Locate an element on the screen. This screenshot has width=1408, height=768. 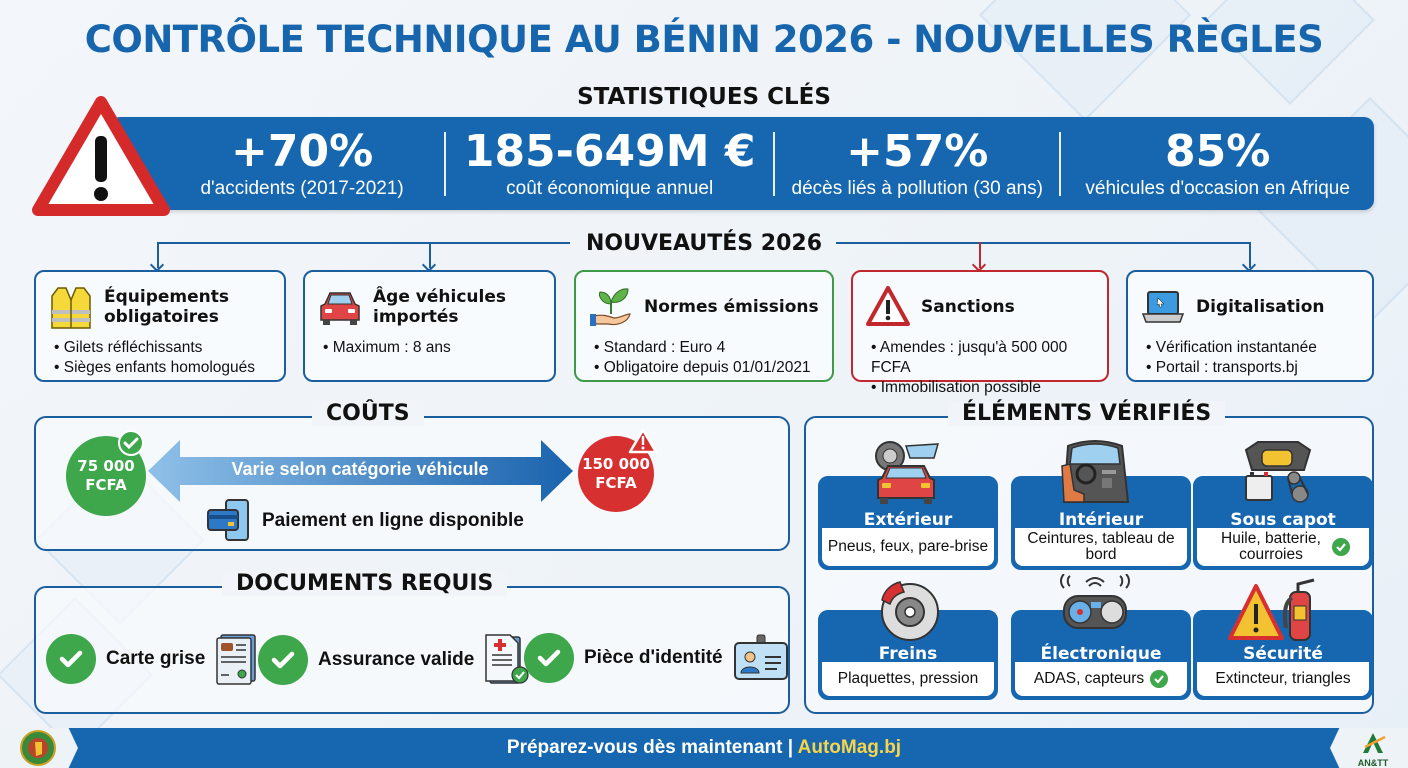
element-card-securite: Sécurité Extincteur, triangles is located at coordinates (1283, 655).